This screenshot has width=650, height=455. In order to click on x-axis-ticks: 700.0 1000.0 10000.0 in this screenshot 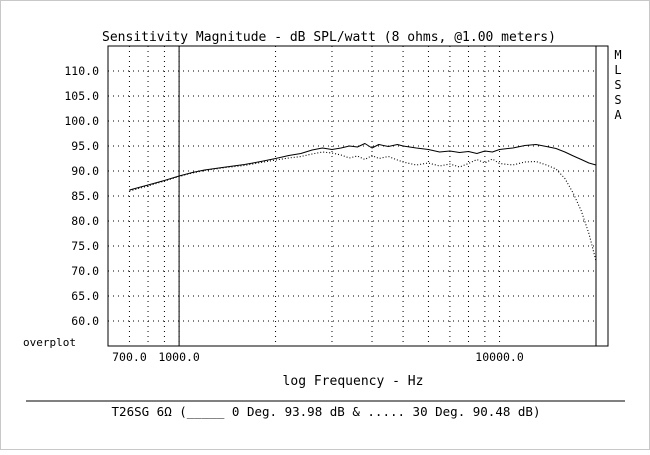, I will do `click(318, 357)`.